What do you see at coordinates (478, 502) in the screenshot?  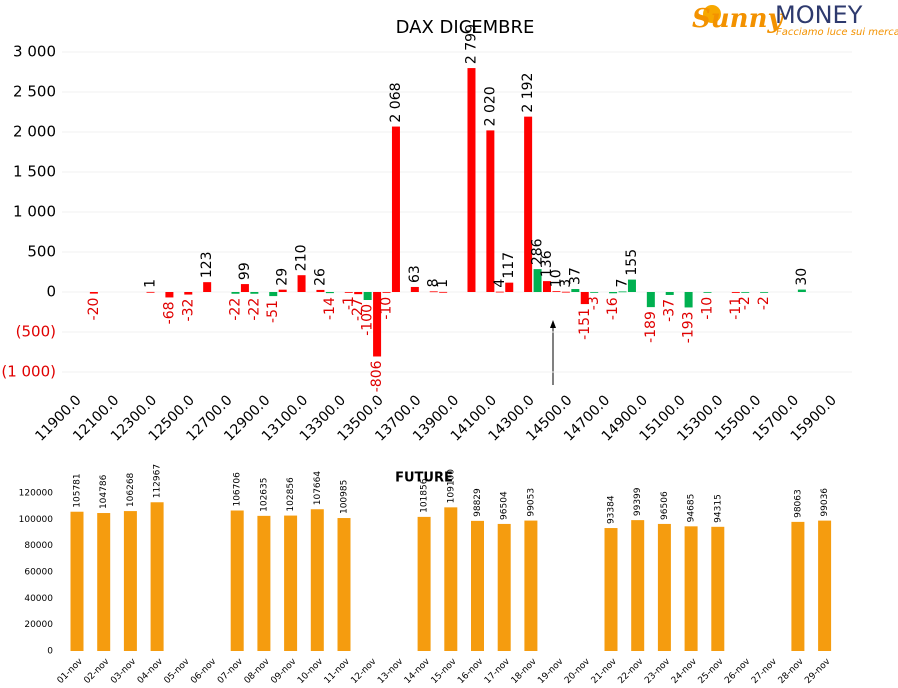 I see `value-label: 98829` at bounding box center [478, 502].